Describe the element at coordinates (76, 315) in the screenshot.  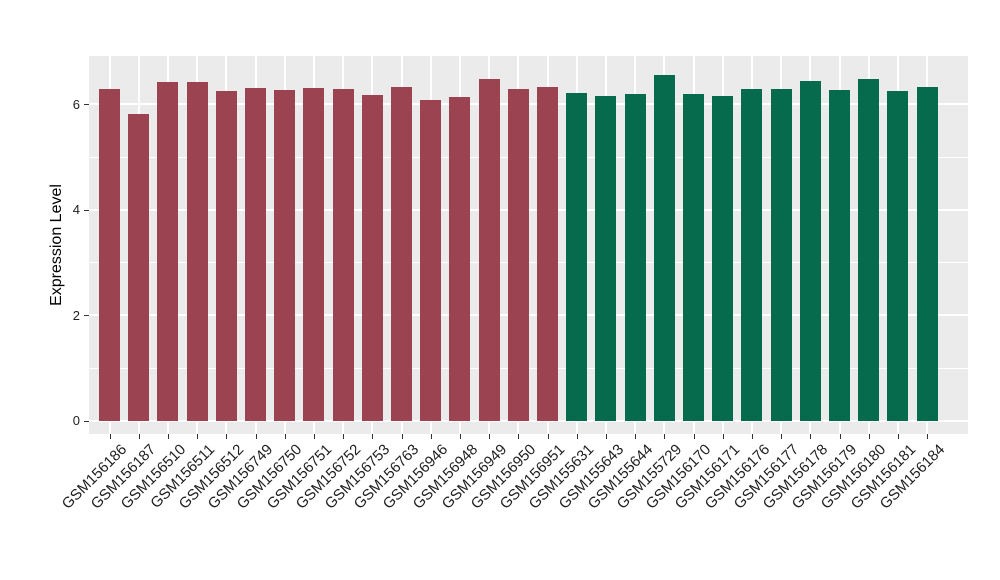
I see `y-tick-label: 2` at that location.